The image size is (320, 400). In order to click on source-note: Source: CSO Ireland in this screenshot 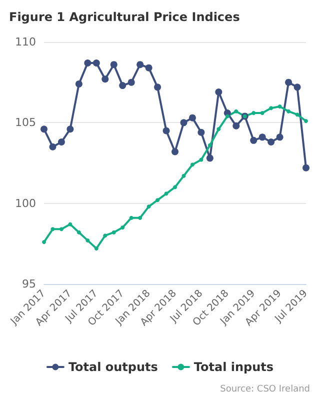, I will do `click(265, 389)`.